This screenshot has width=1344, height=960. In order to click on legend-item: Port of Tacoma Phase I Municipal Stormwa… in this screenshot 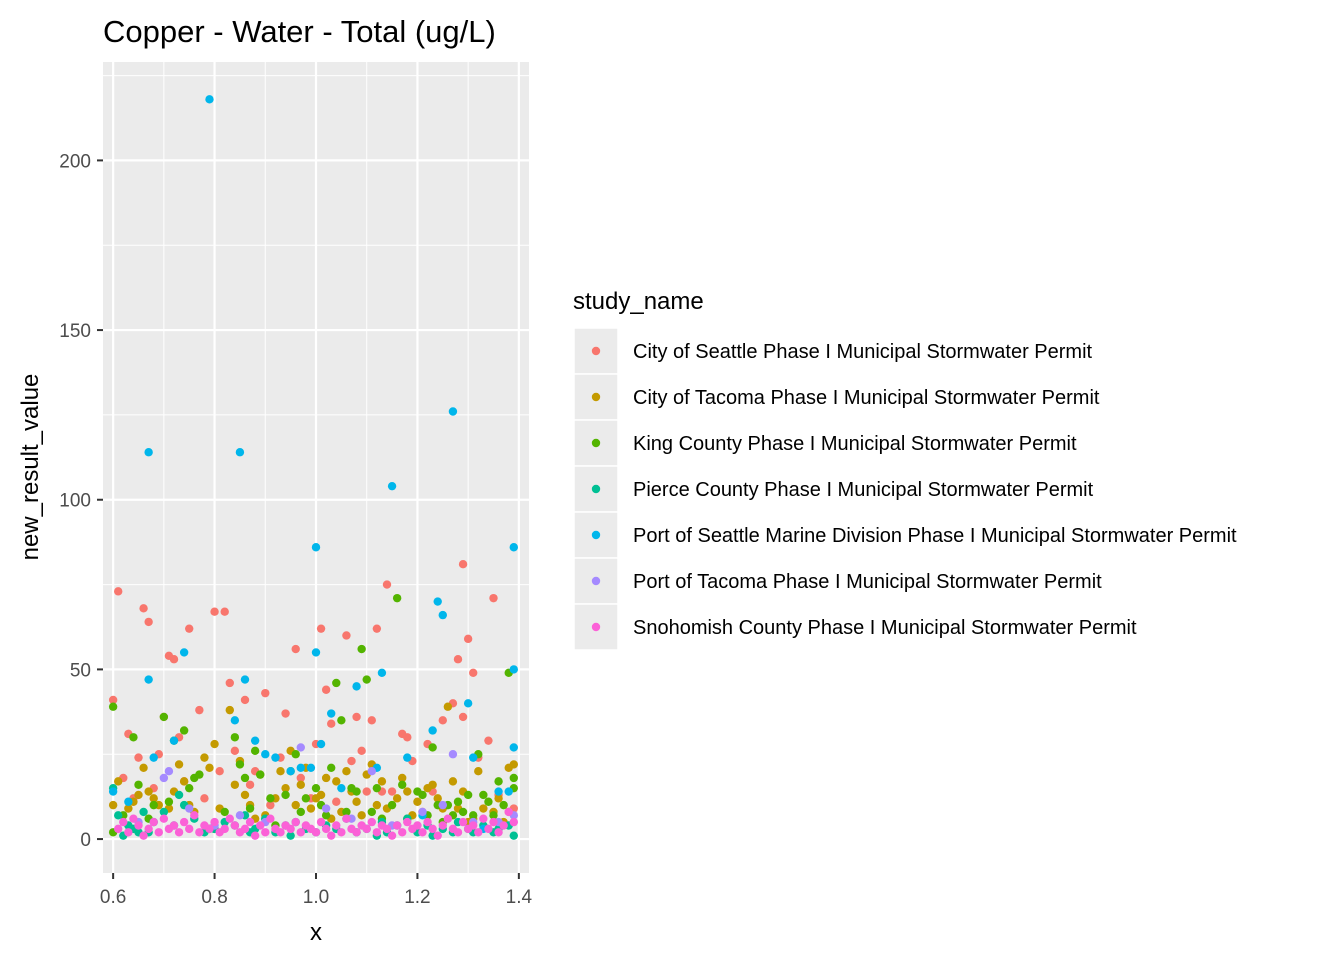, I will do `click(837, 581)`.